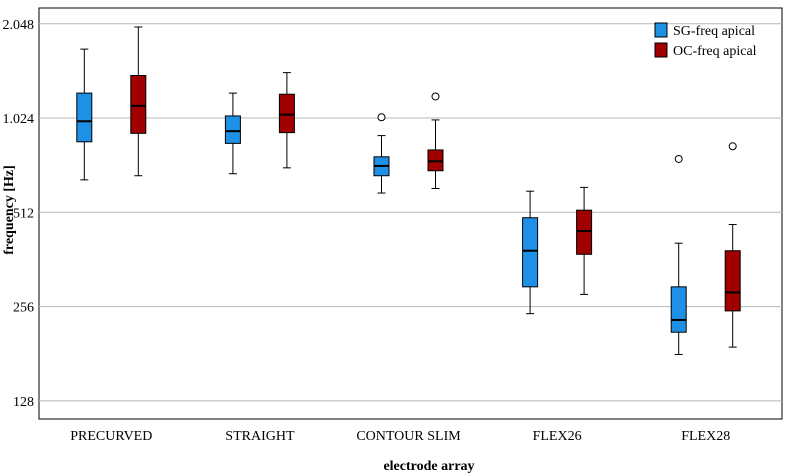 The width and height of the screenshot is (797, 476). Describe the element at coordinates (715, 51) in the screenshot. I see `legend-label: OC-freq apical` at that location.